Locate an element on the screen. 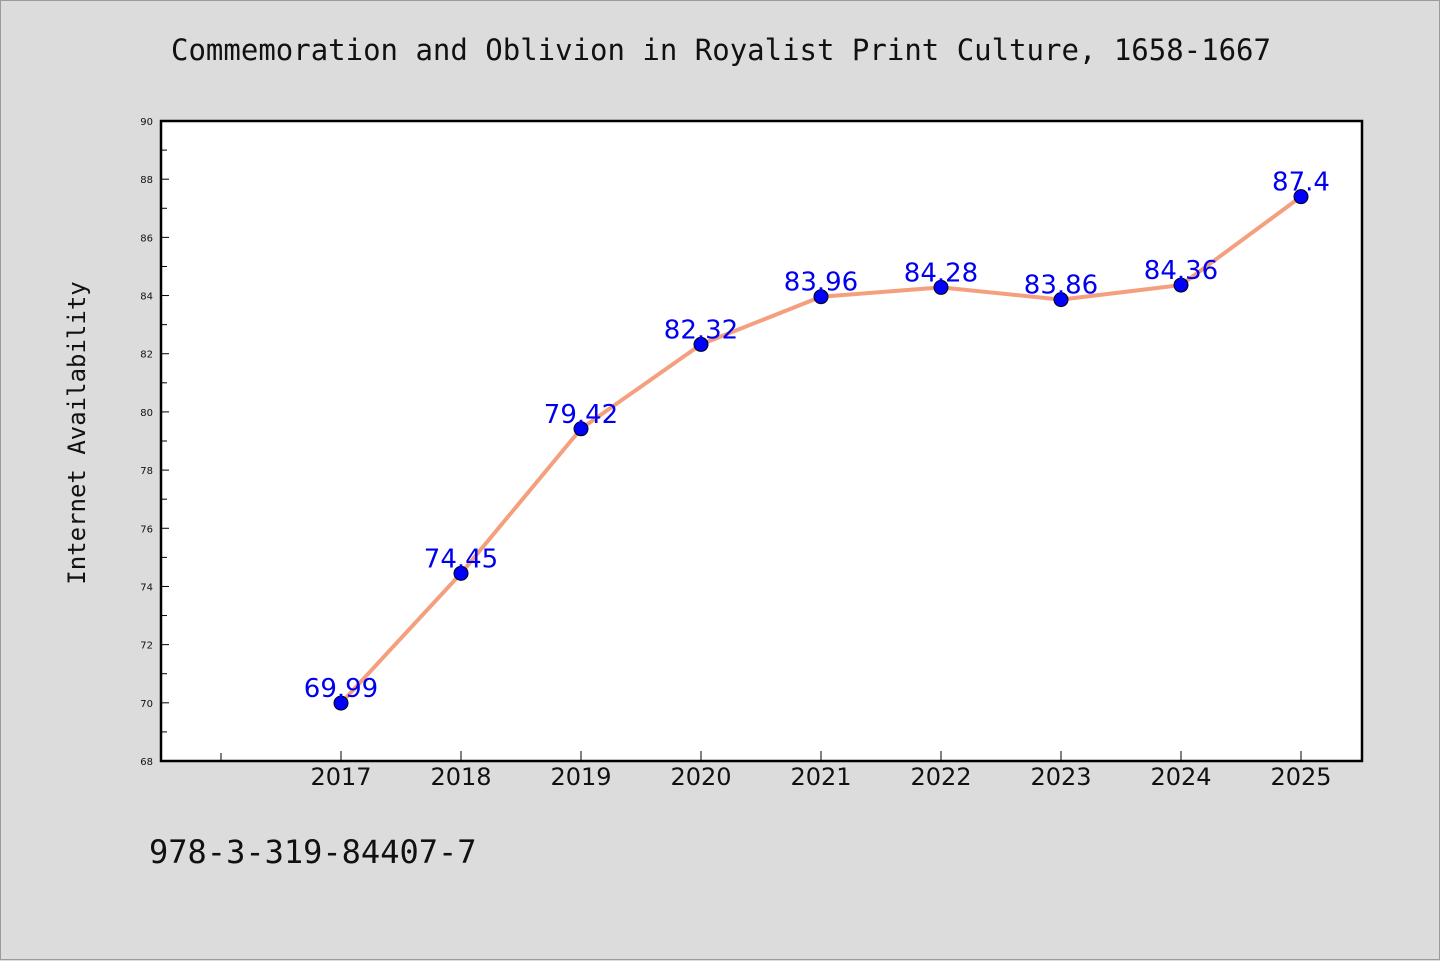  data-label: 74.45 is located at coordinates (461, 559).